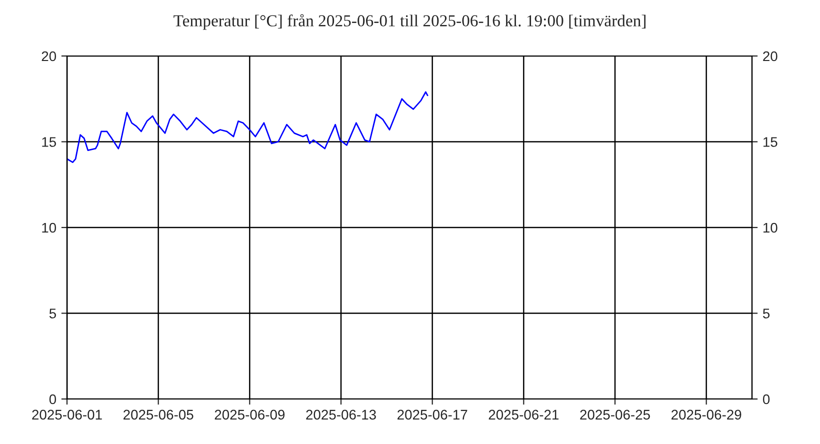 The height and width of the screenshot is (444, 820). Describe the element at coordinates (707, 415) in the screenshot. I see `x-tick-label: 2025-06-29` at that location.